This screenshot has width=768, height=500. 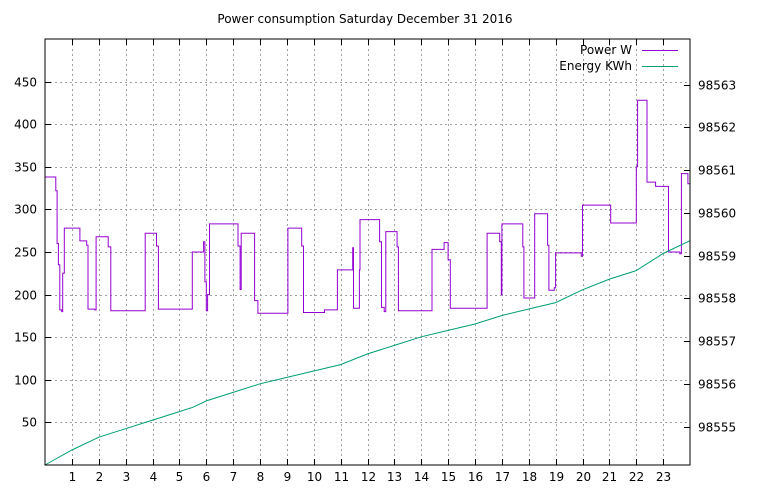 I want to click on y-left-tick-label: 300, so click(x=25, y=210).